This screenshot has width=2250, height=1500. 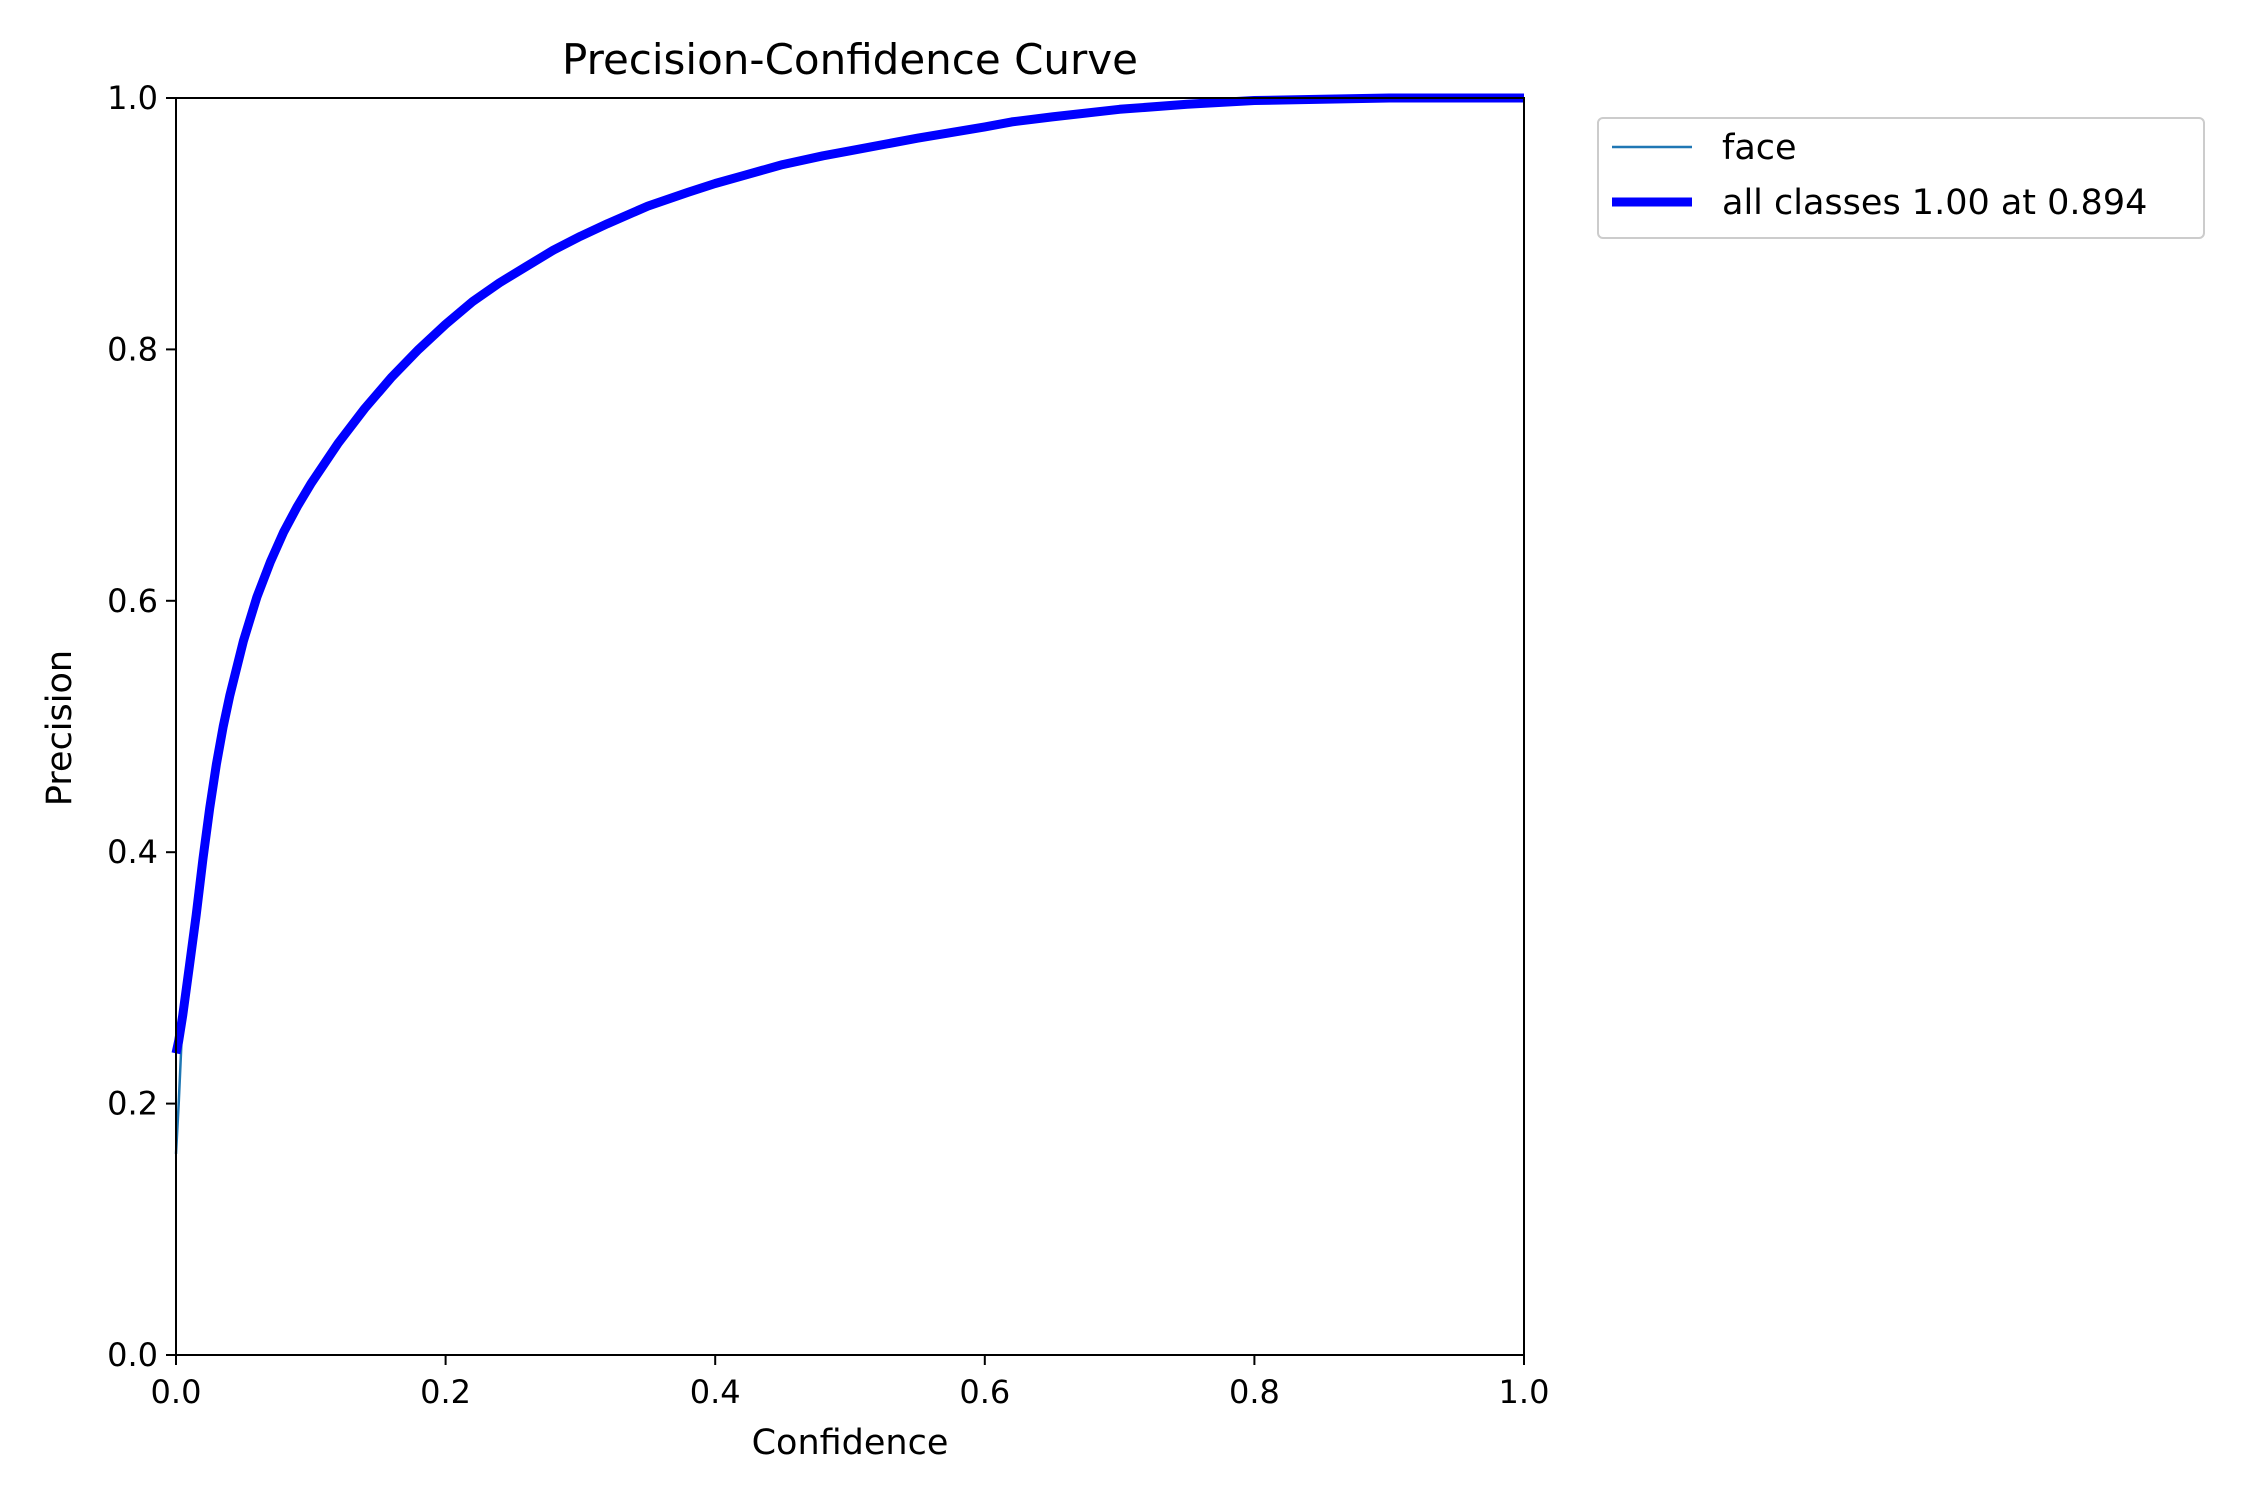 What do you see at coordinates (445, 1392) in the screenshot?
I see `x-tick-label: 0.2` at bounding box center [445, 1392].